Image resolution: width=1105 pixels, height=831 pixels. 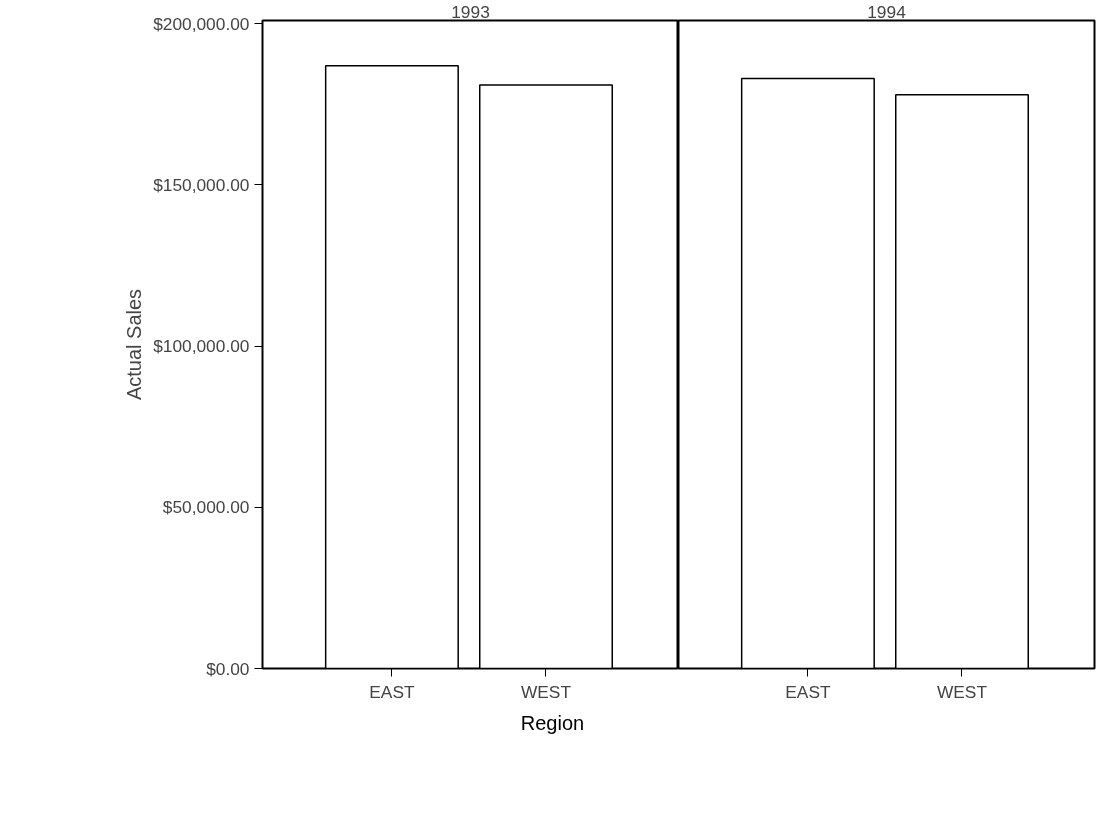 What do you see at coordinates (206, 507) in the screenshot?
I see `y-tick-label: $50,000.00` at bounding box center [206, 507].